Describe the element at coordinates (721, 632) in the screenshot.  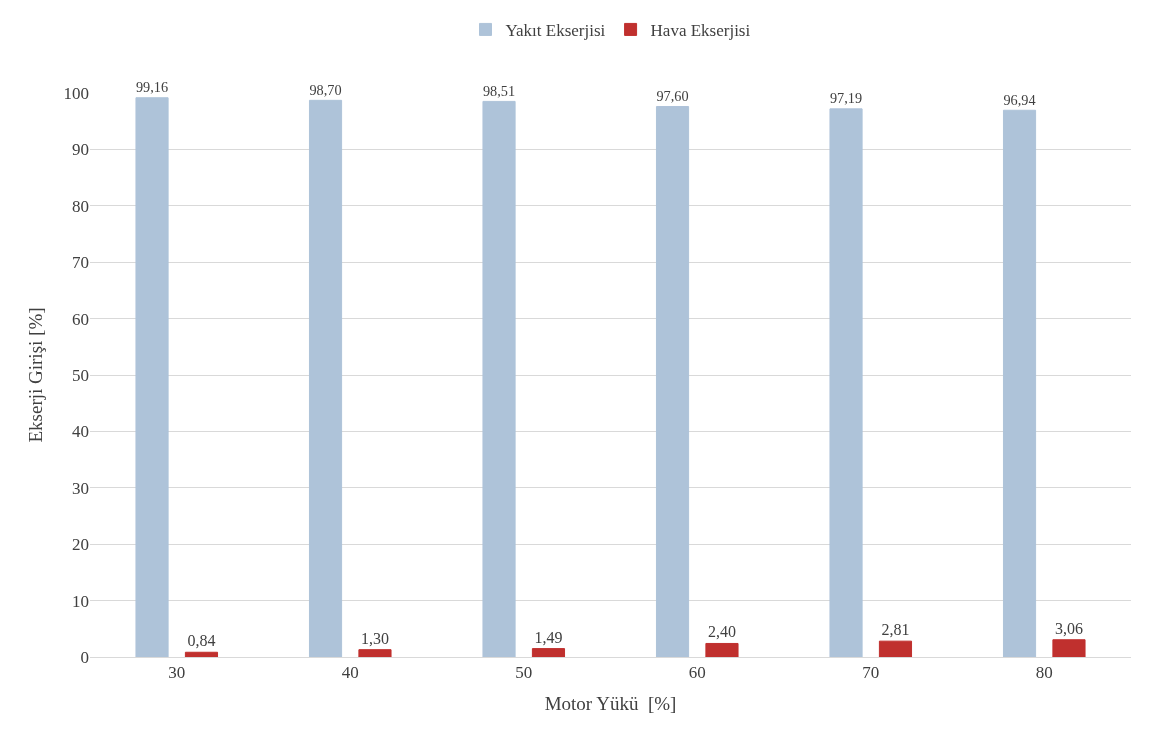
I see `data-label: 2,40` at that location.